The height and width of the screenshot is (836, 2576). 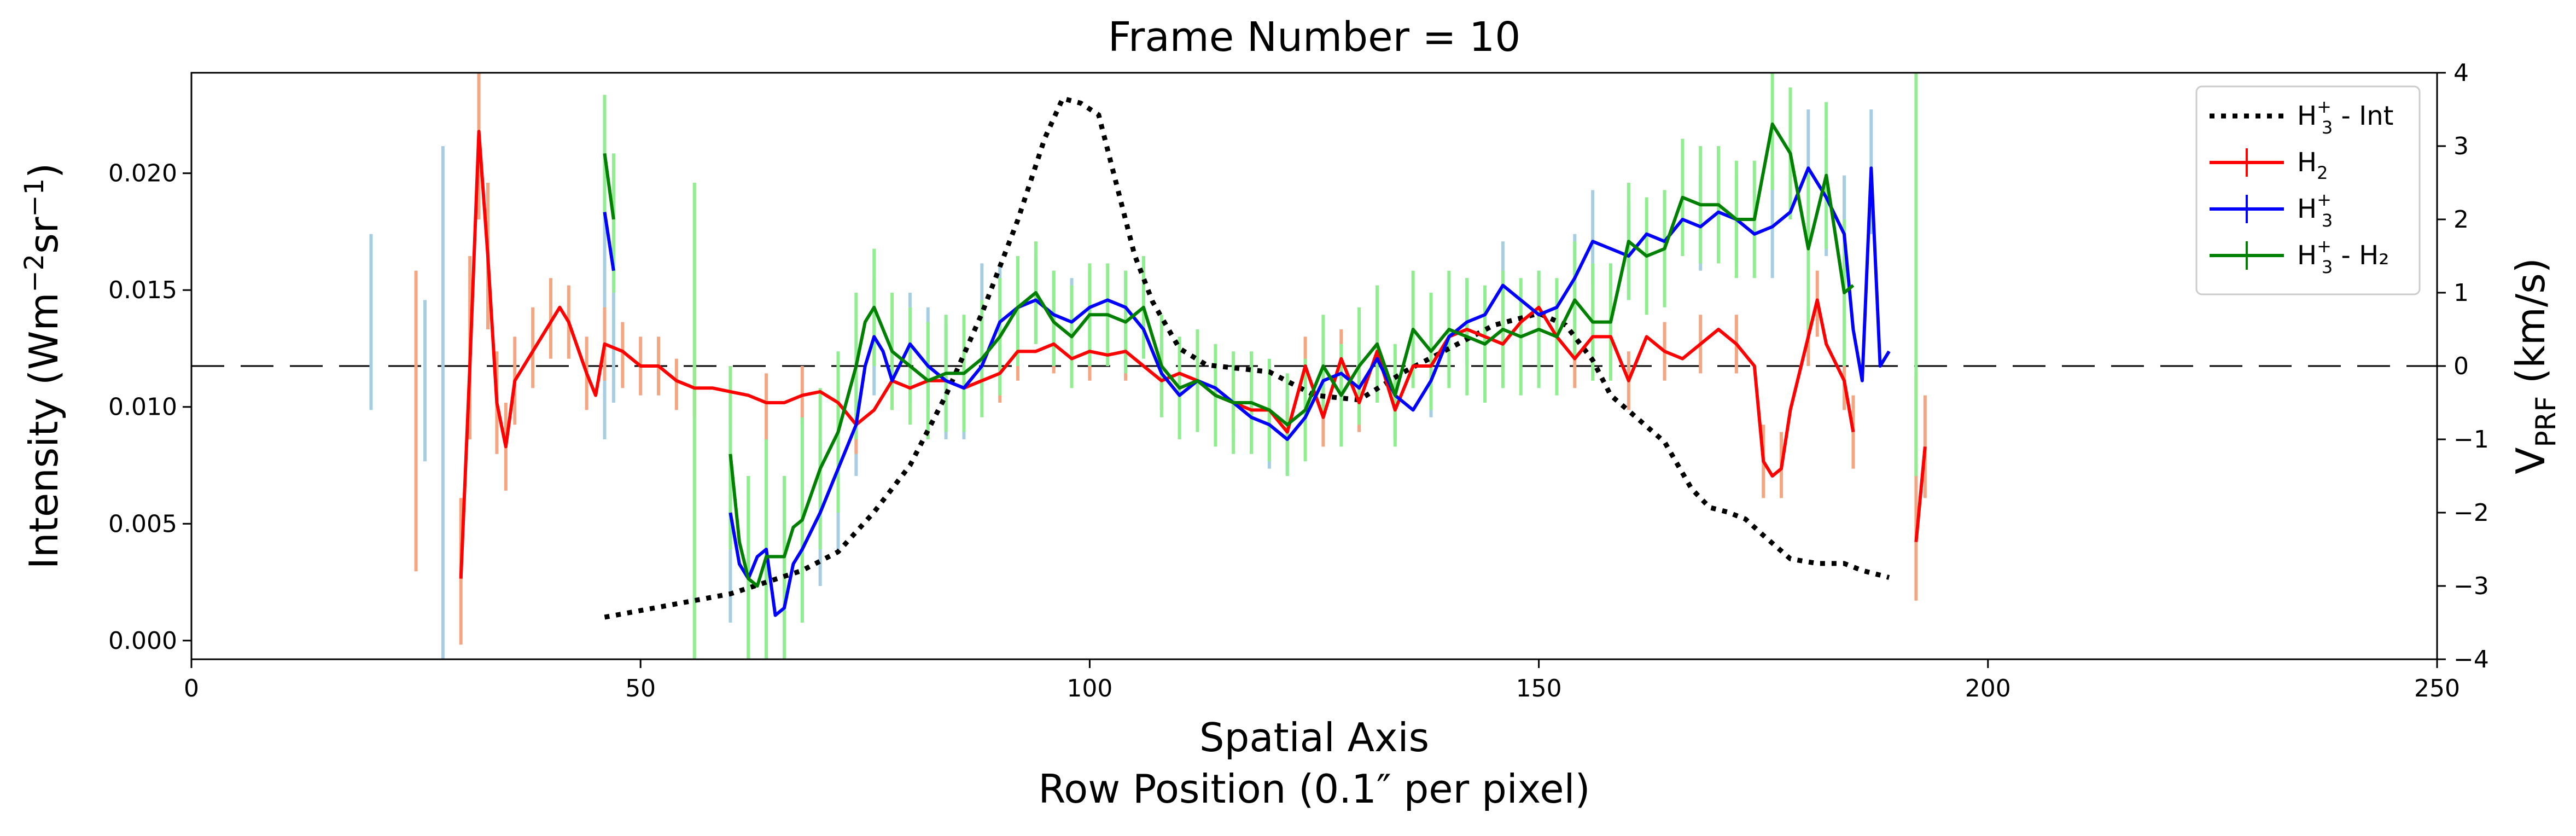 What do you see at coordinates (640, 689) in the screenshot?
I see `x-tick-label: 50` at bounding box center [640, 689].